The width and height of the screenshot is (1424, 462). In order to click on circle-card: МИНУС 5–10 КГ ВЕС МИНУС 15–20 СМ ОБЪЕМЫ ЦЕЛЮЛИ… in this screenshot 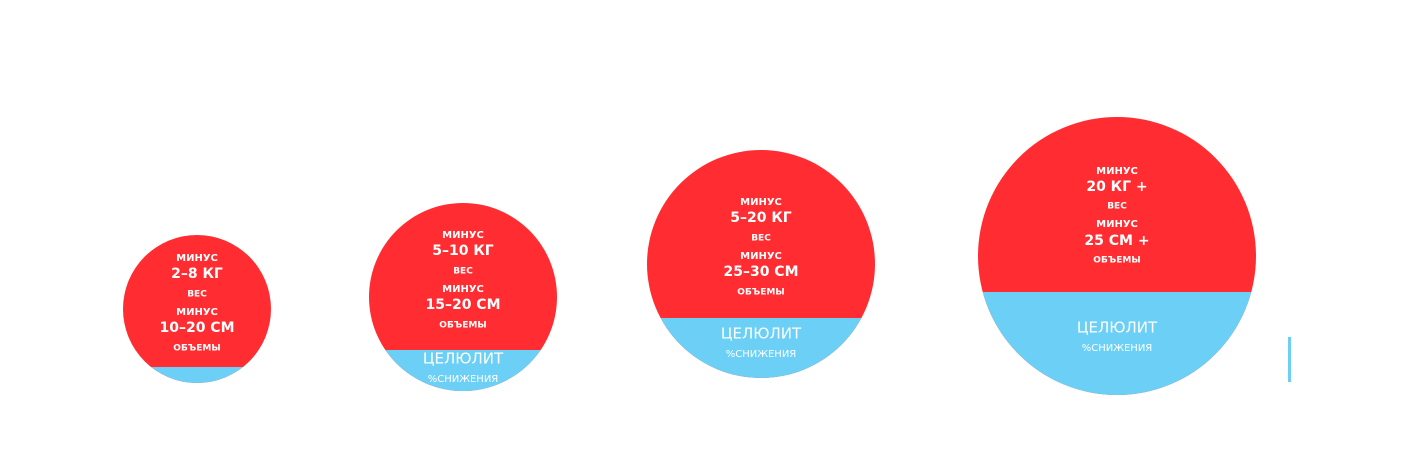, I will do `click(463, 297)`.